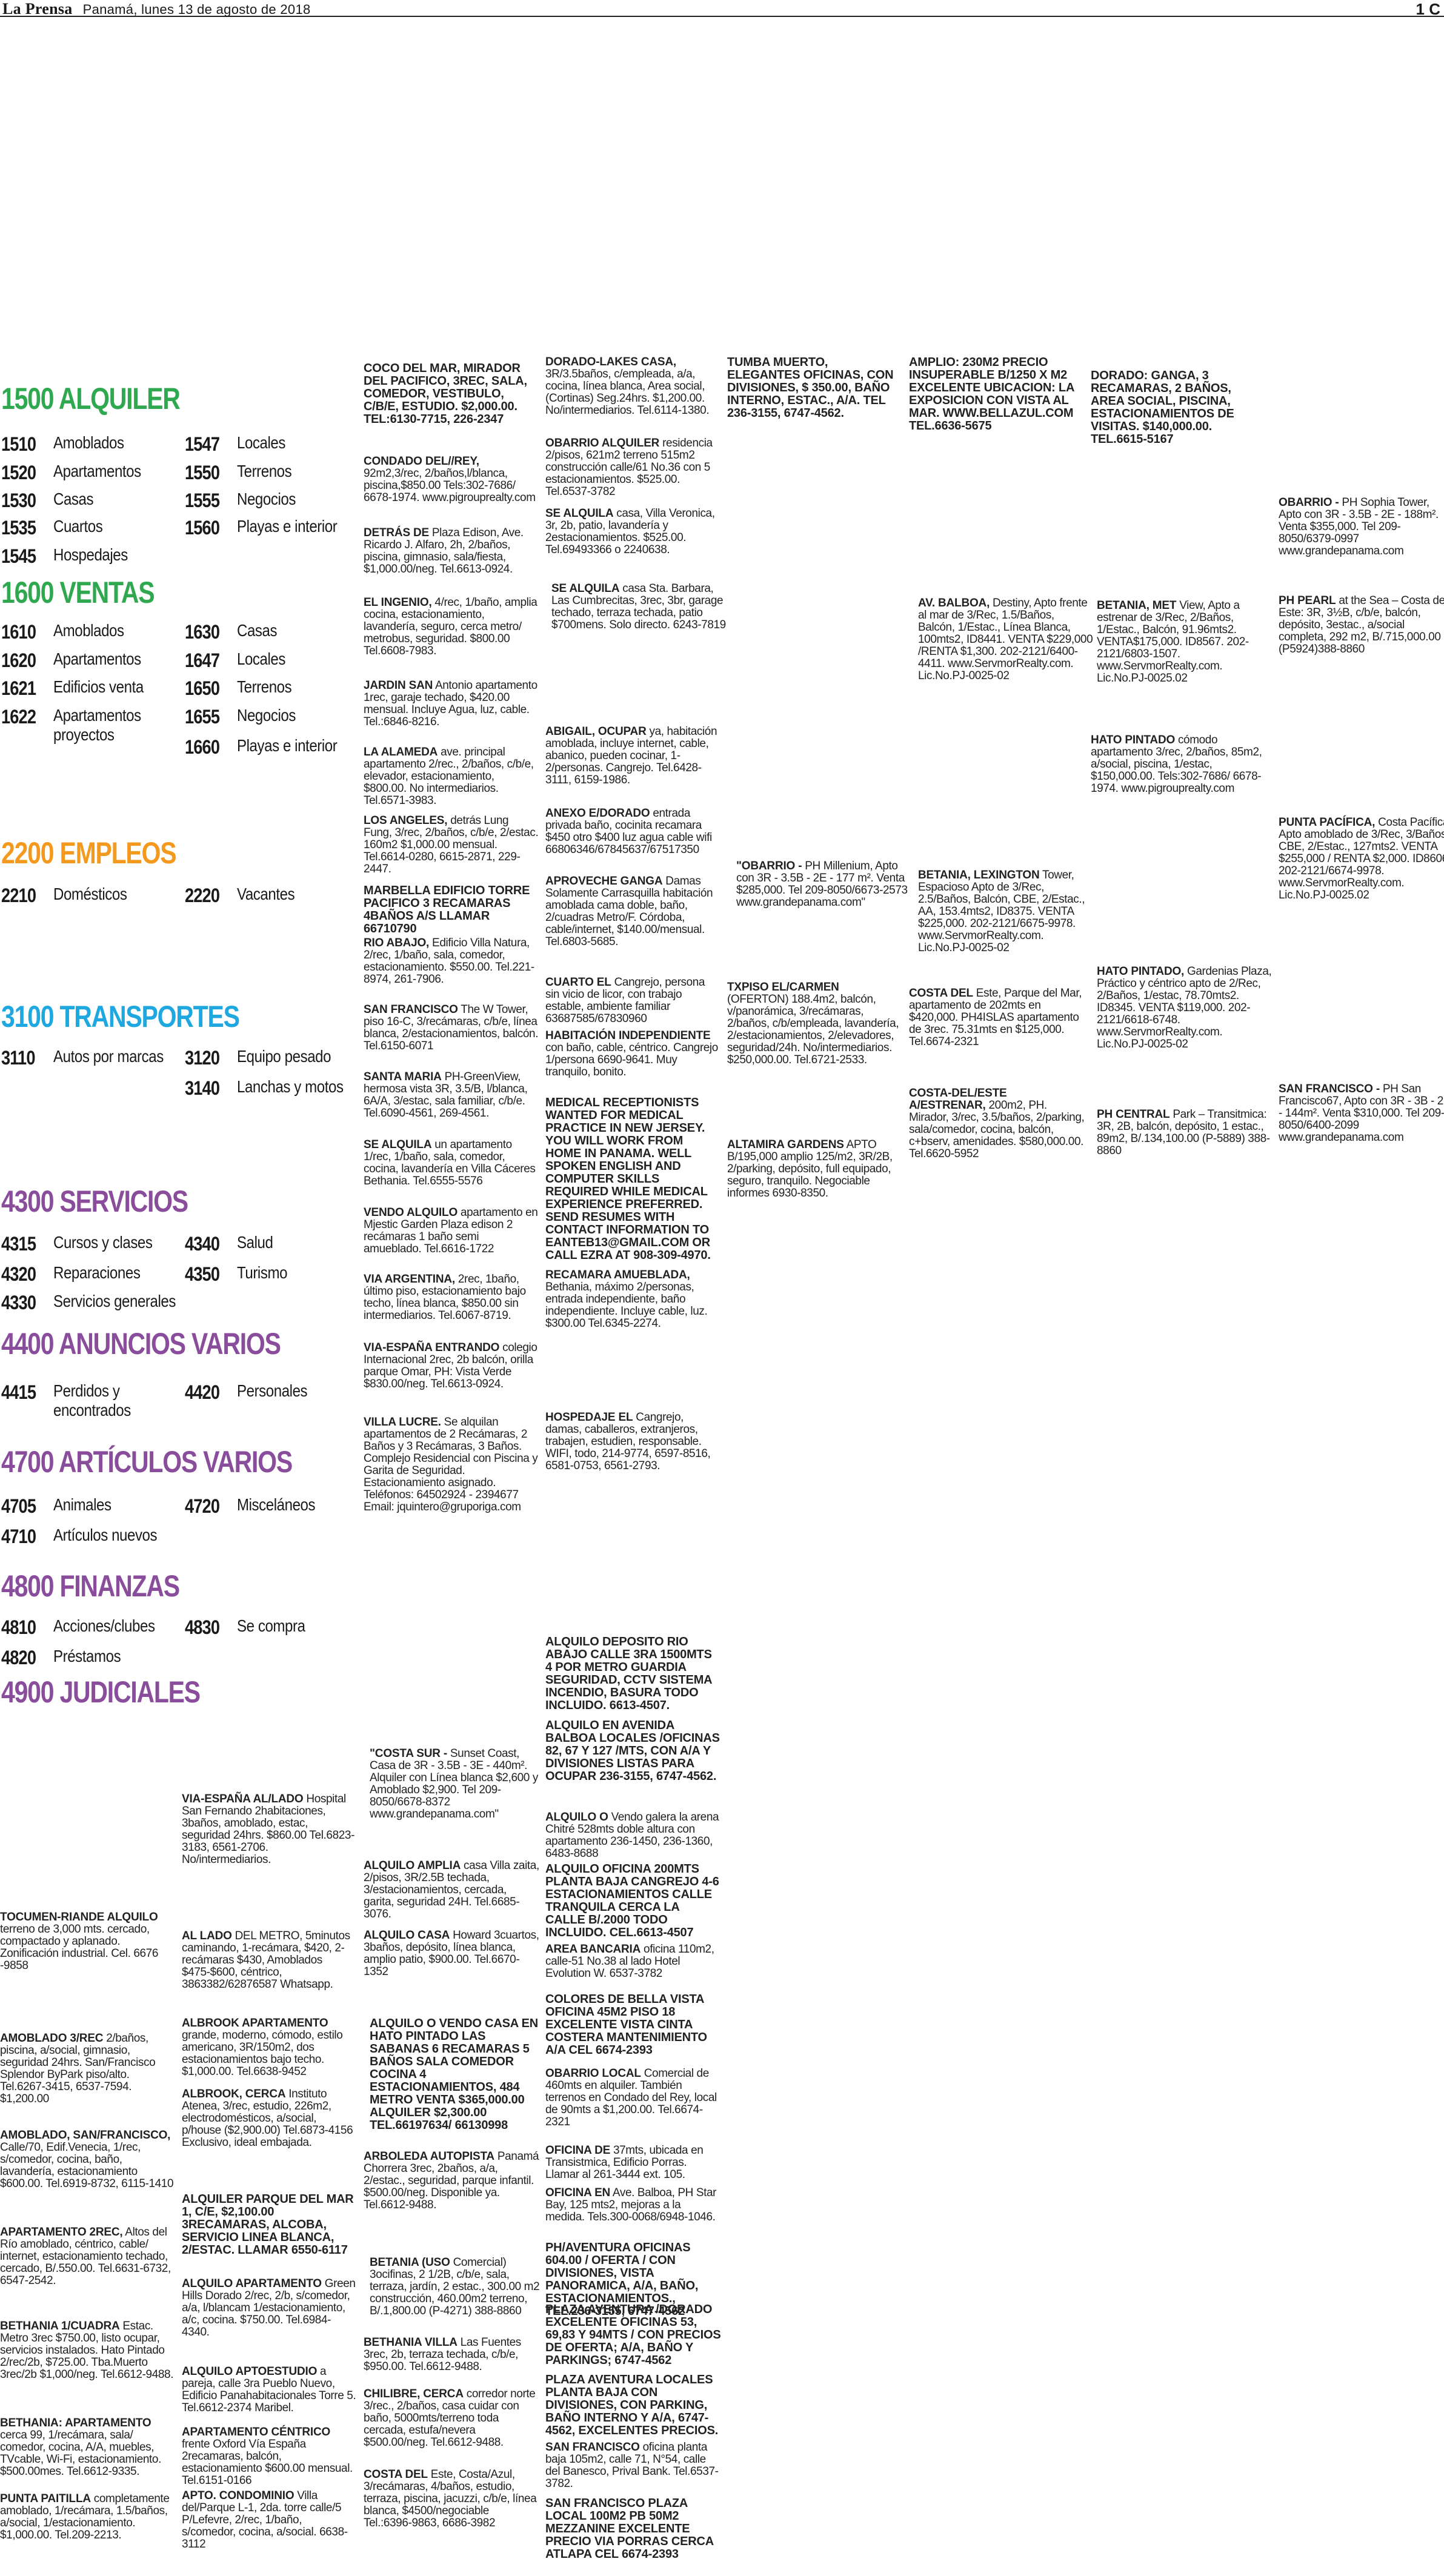 Image resolution: width=1444 pixels, height=2576 pixels. I want to click on index-entry-code: 1530, so click(18, 500).